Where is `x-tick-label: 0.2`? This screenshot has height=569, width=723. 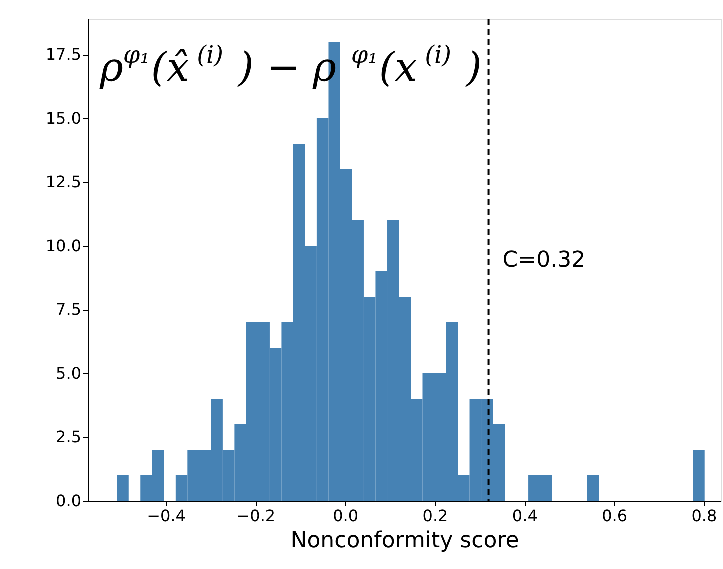 x-tick-label: 0.2 is located at coordinates (435, 516).